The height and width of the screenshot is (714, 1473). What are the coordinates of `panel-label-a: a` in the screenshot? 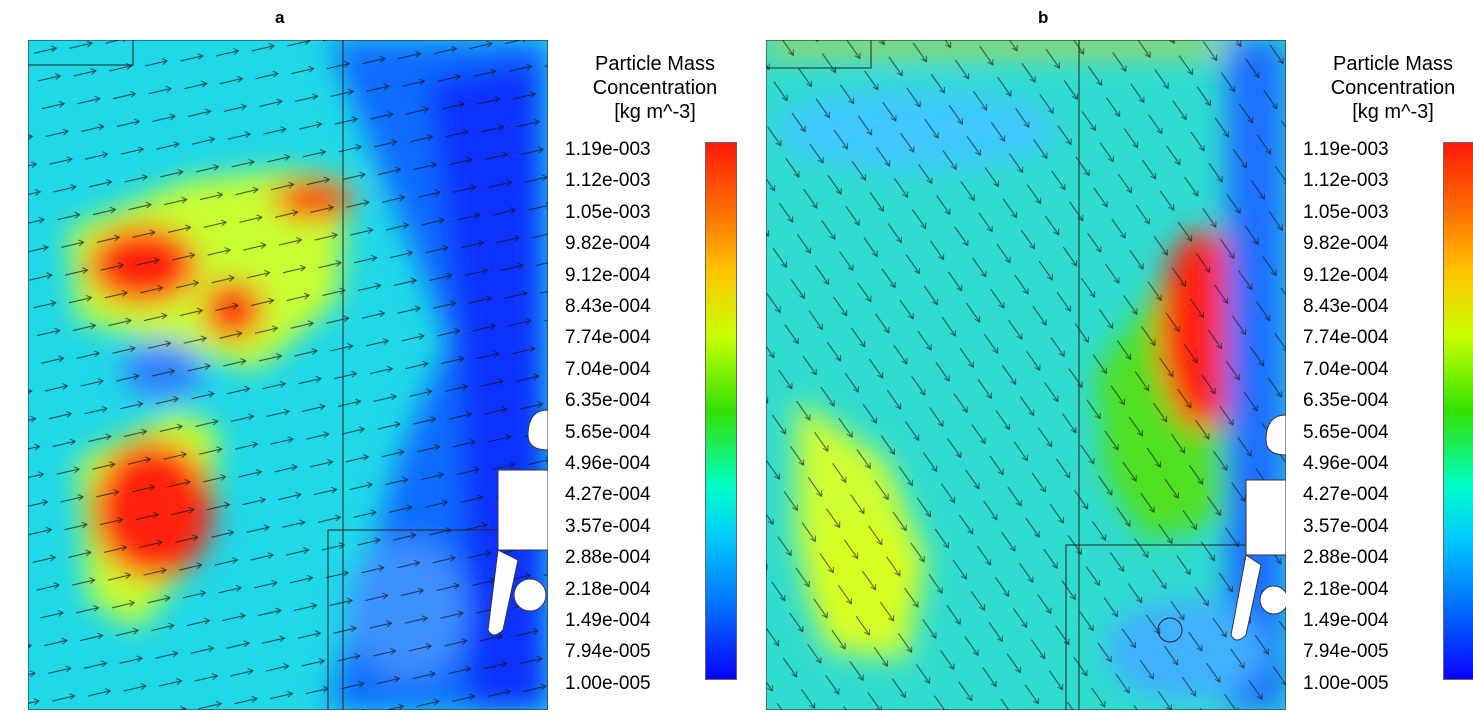 It's located at (280, 17).